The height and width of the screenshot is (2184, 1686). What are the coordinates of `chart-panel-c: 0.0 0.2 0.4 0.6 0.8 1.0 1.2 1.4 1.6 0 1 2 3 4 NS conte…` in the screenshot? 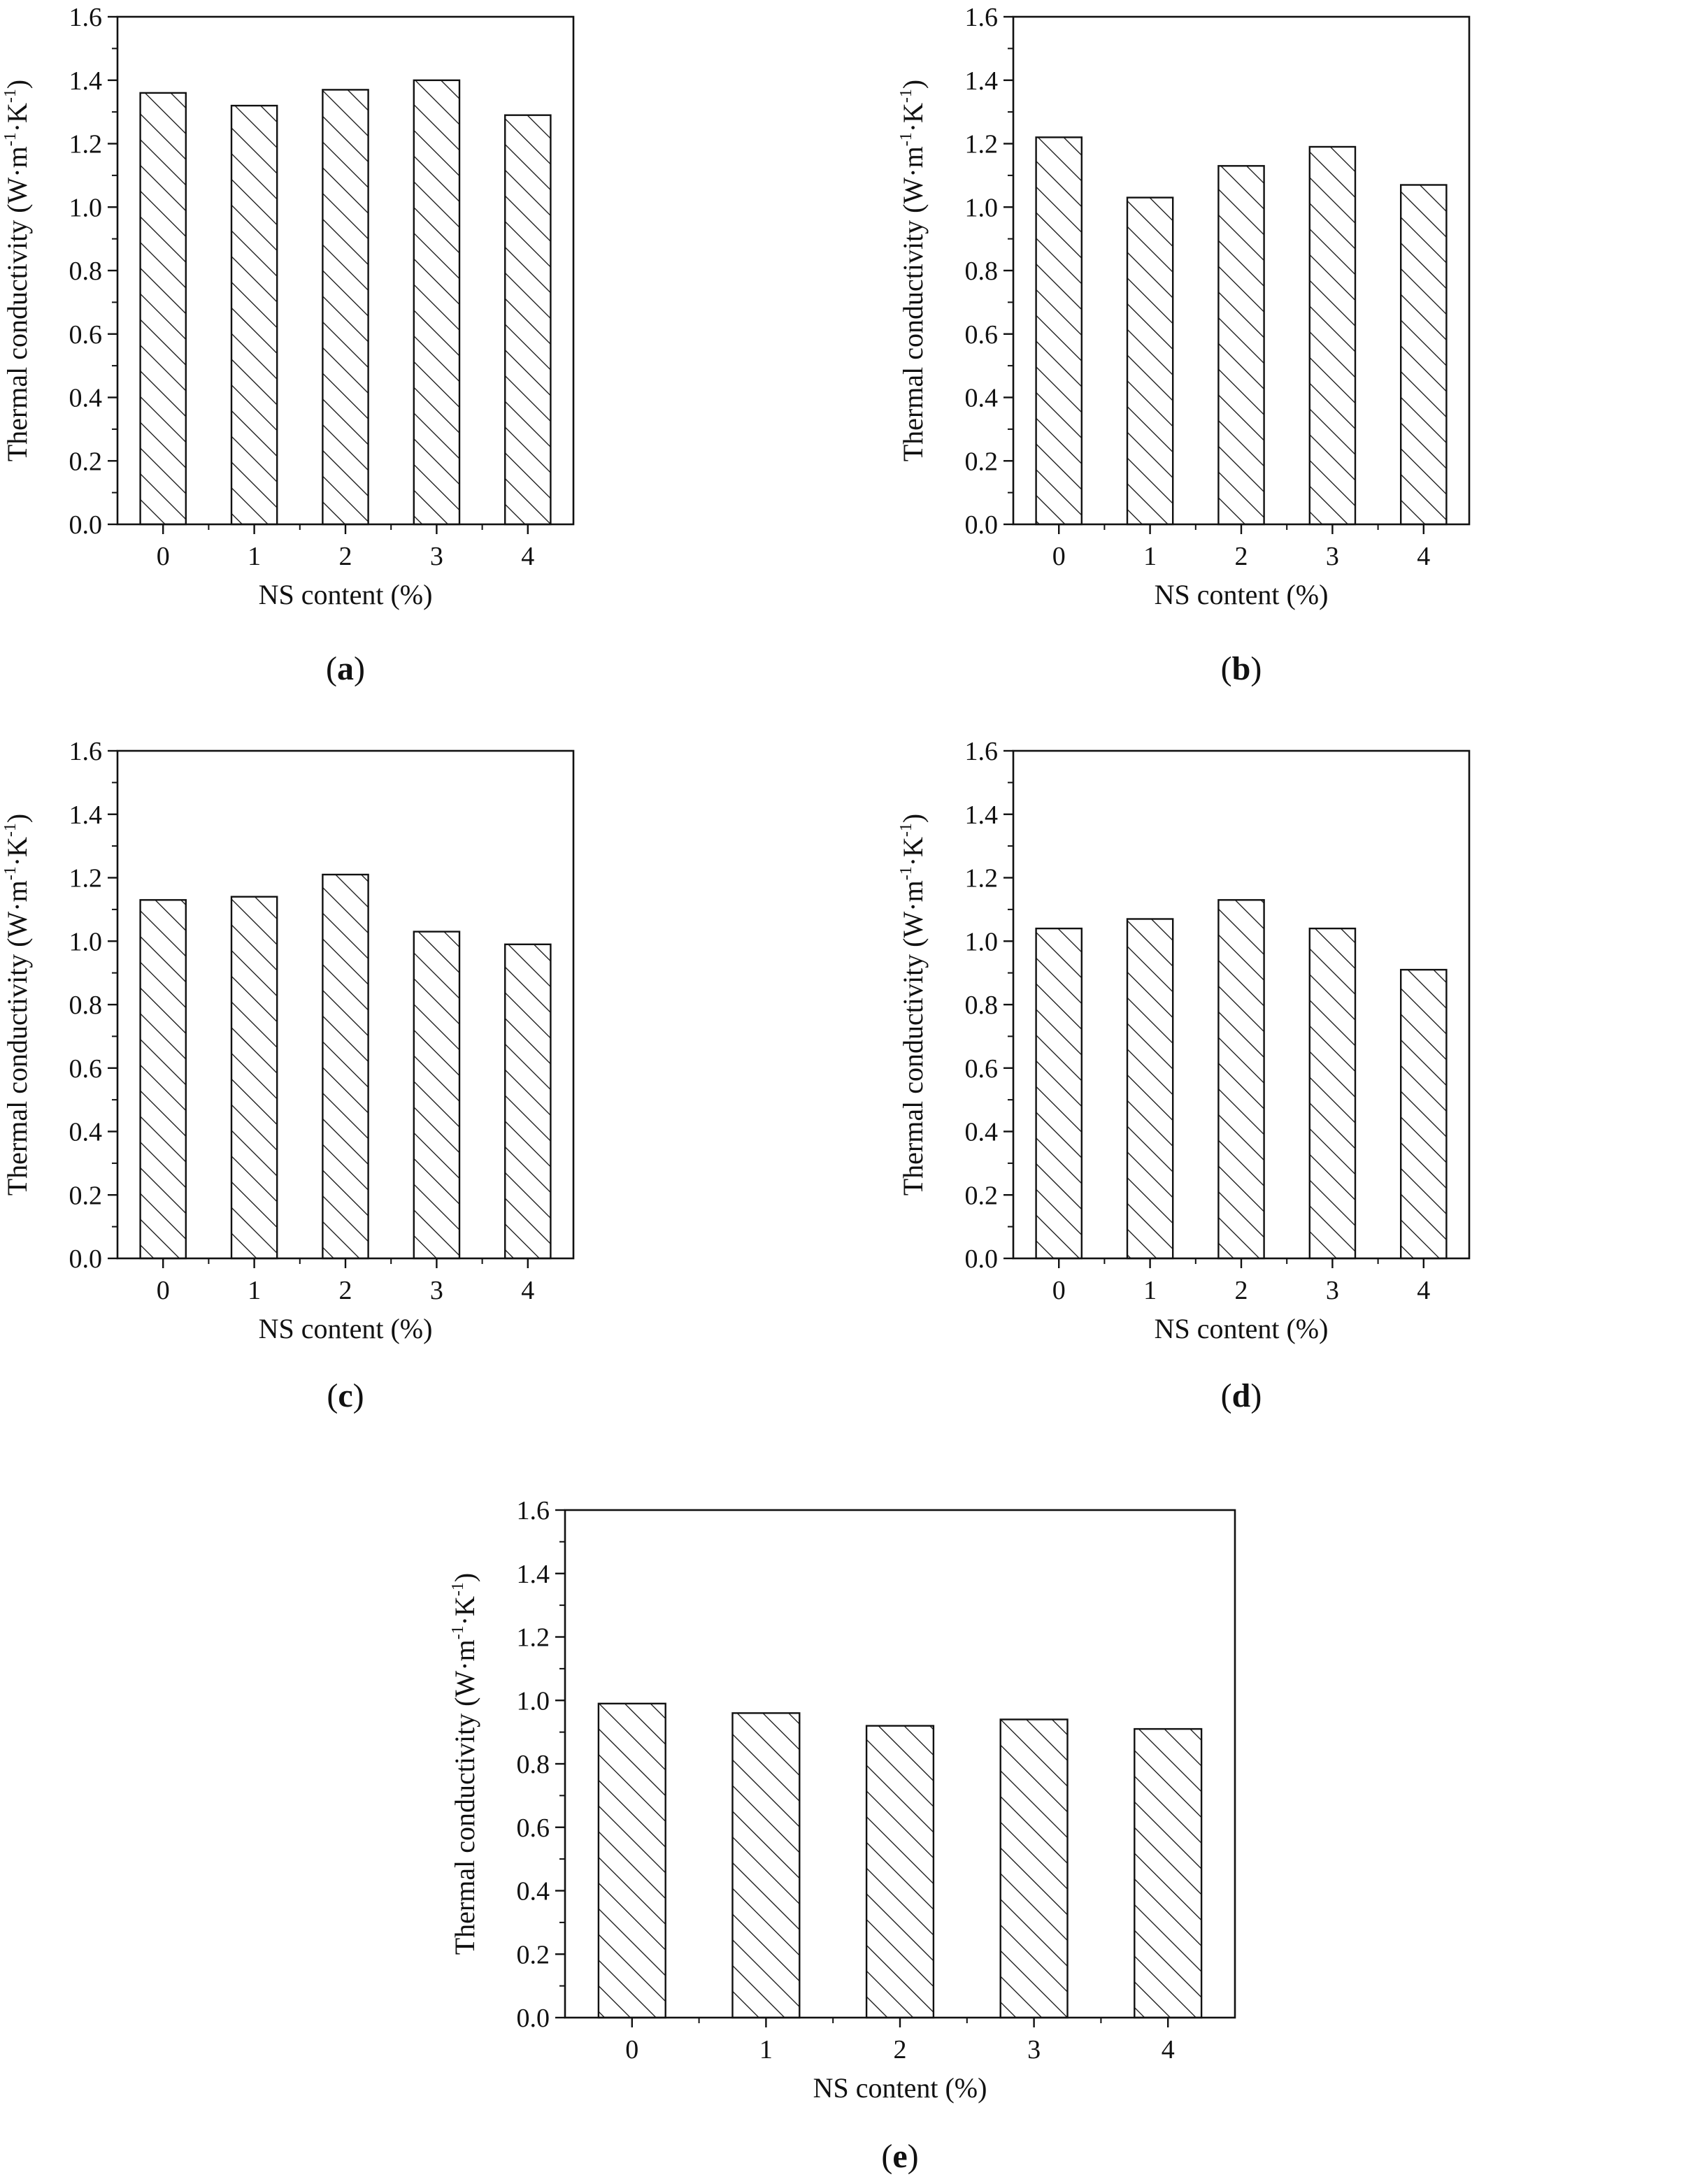 It's located at (288, 1075).